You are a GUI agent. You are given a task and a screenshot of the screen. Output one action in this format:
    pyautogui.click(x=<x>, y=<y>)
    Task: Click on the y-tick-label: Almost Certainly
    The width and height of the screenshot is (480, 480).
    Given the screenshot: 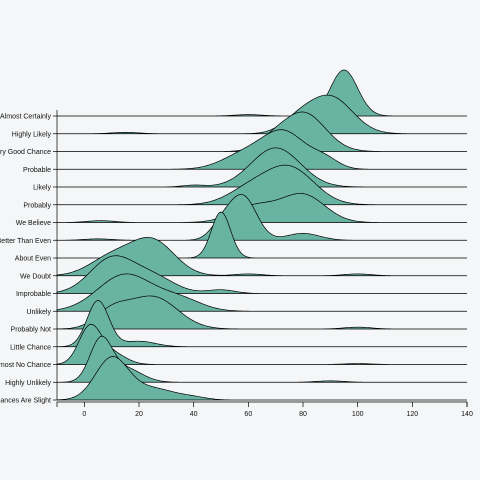 What is the action you would take?
    pyautogui.click(x=25, y=117)
    